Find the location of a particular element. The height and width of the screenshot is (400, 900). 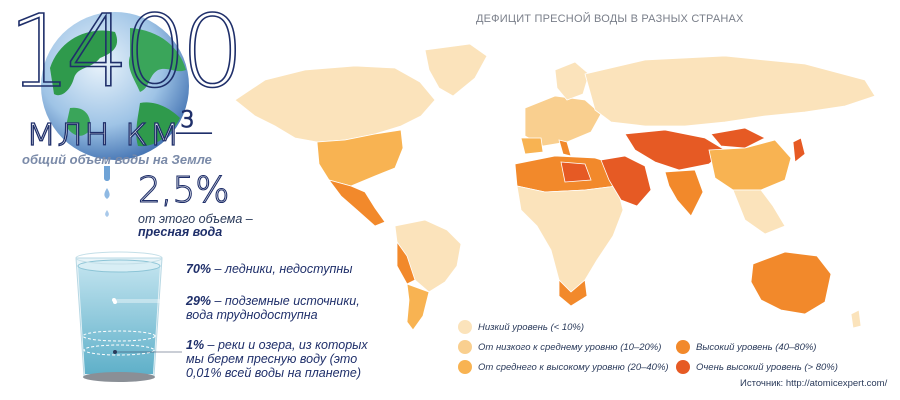

glass-item-glaciers: 70% – ледники, недоступны is located at coordinates (269, 269).